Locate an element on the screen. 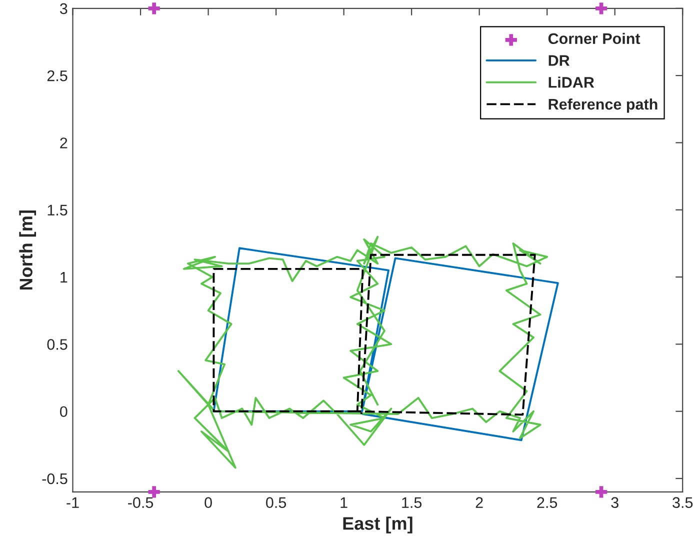 The height and width of the screenshot is (559, 693). y-tick-label: 3 is located at coordinates (64, 8).